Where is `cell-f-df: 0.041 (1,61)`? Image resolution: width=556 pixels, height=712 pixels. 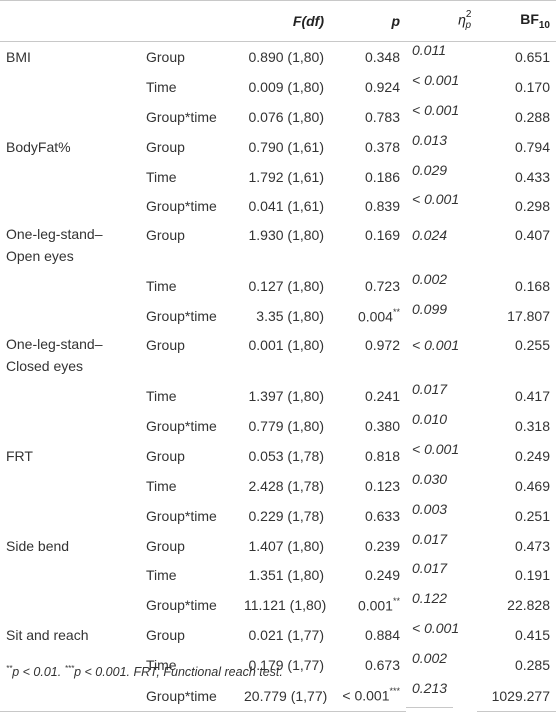 cell-f-df: 0.041 (1,61) is located at coordinates (286, 206).